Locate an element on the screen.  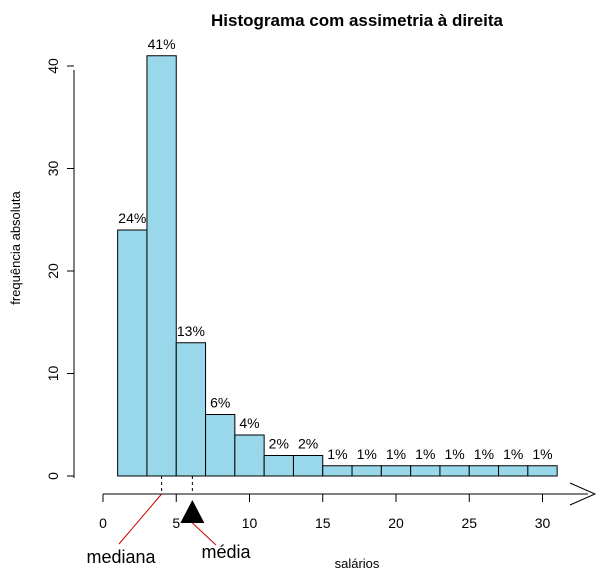
x-tick-label: 0 is located at coordinates (103, 523).